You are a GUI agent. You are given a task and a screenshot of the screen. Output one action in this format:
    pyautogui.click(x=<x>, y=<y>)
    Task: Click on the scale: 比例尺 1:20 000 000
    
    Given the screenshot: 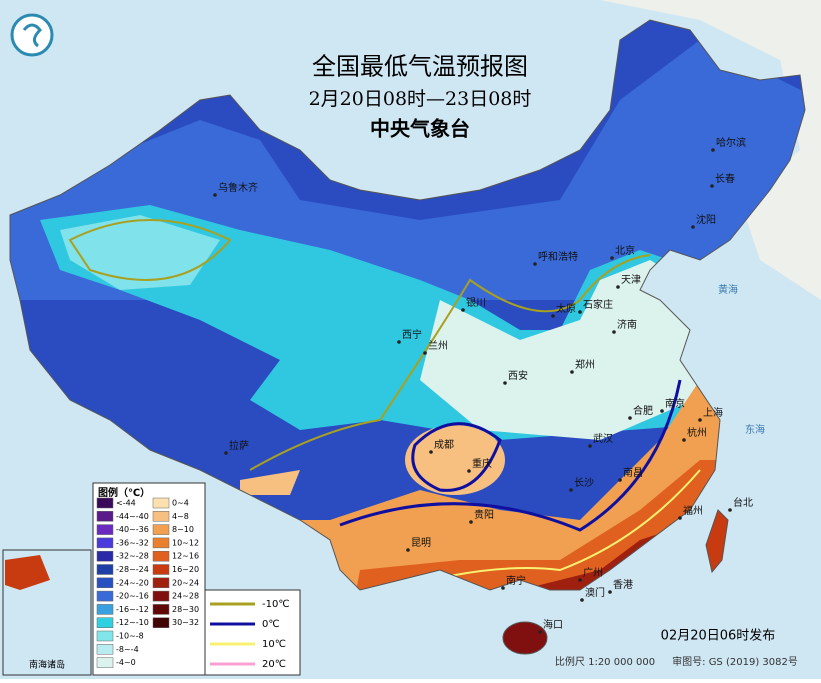 What is the action you would take?
    pyautogui.click(x=605, y=661)
    